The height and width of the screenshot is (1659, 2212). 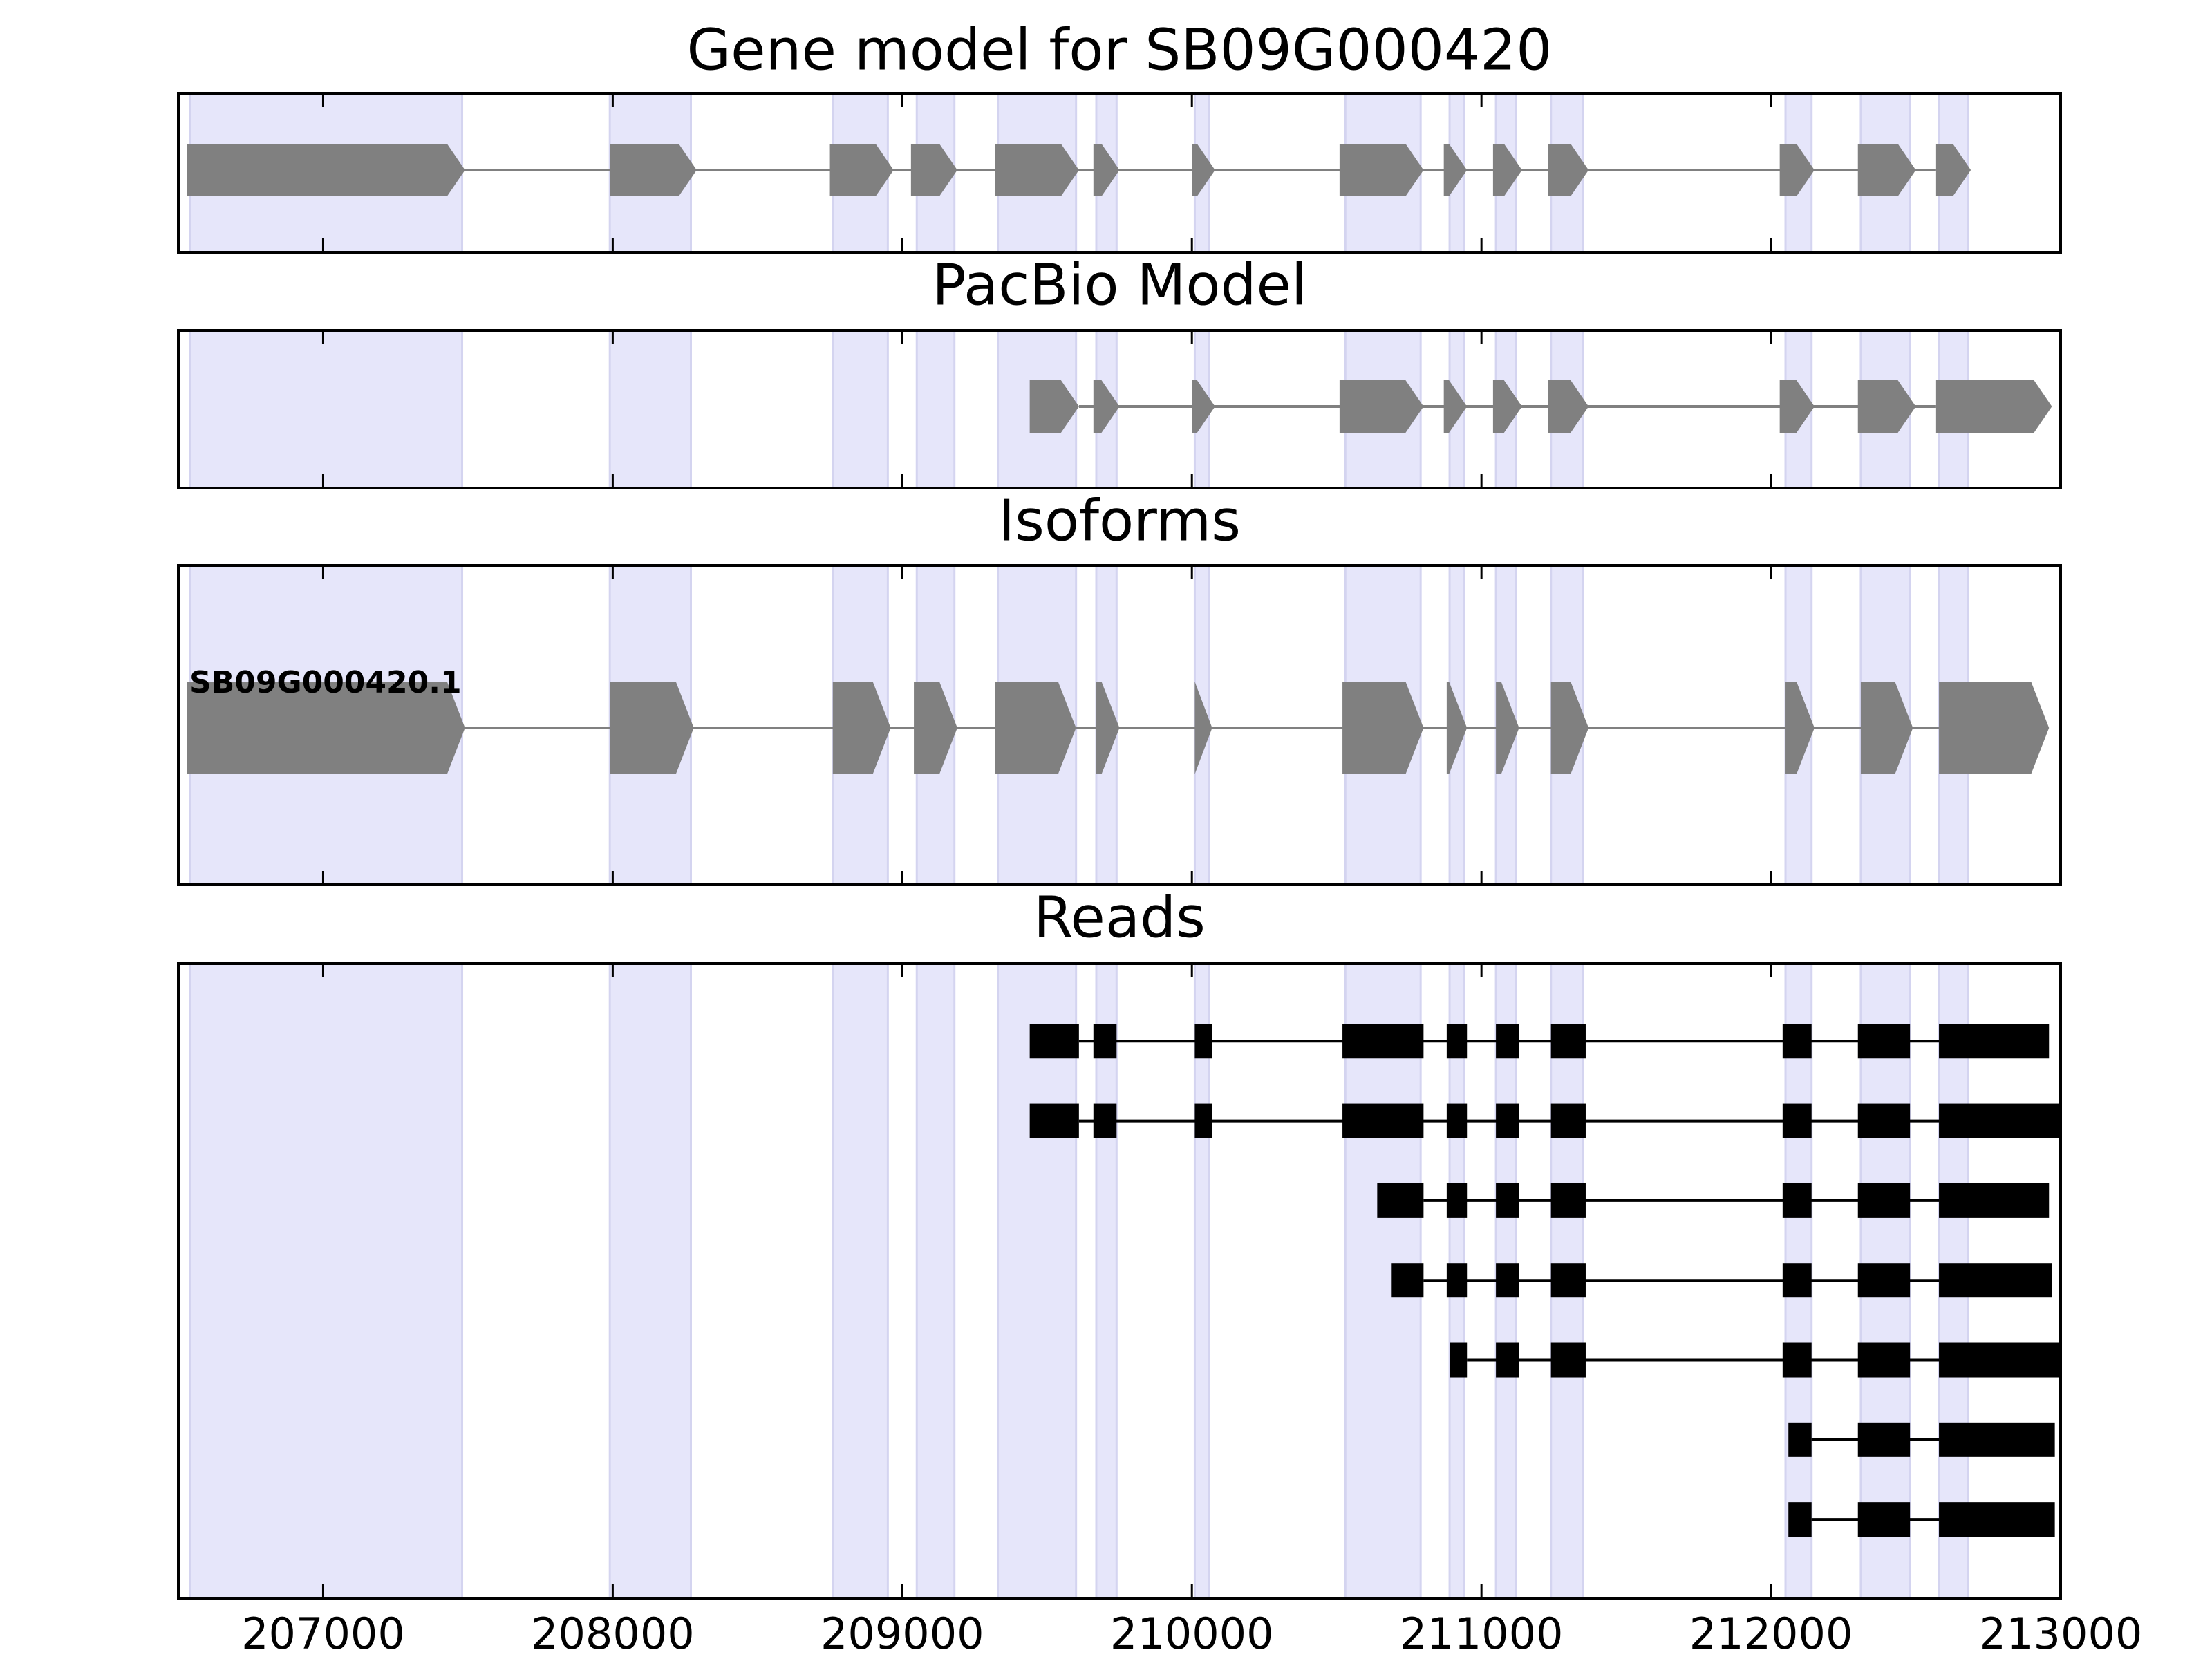 What do you see at coordinates (1192, 1634) in the screenshot?
I see `x-tick-label: 210000` at bounding box center [1192, 1634].